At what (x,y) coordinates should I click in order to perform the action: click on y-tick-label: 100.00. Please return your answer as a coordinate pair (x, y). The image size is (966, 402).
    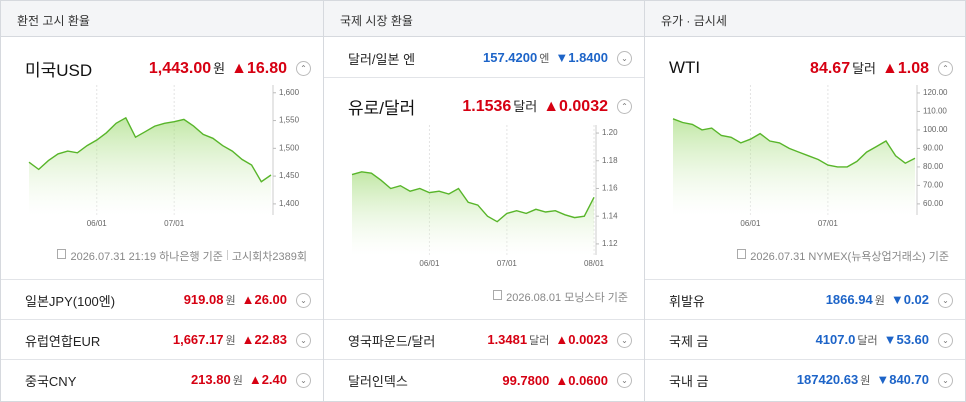
    Looking at the image, I should click on (935, 129).